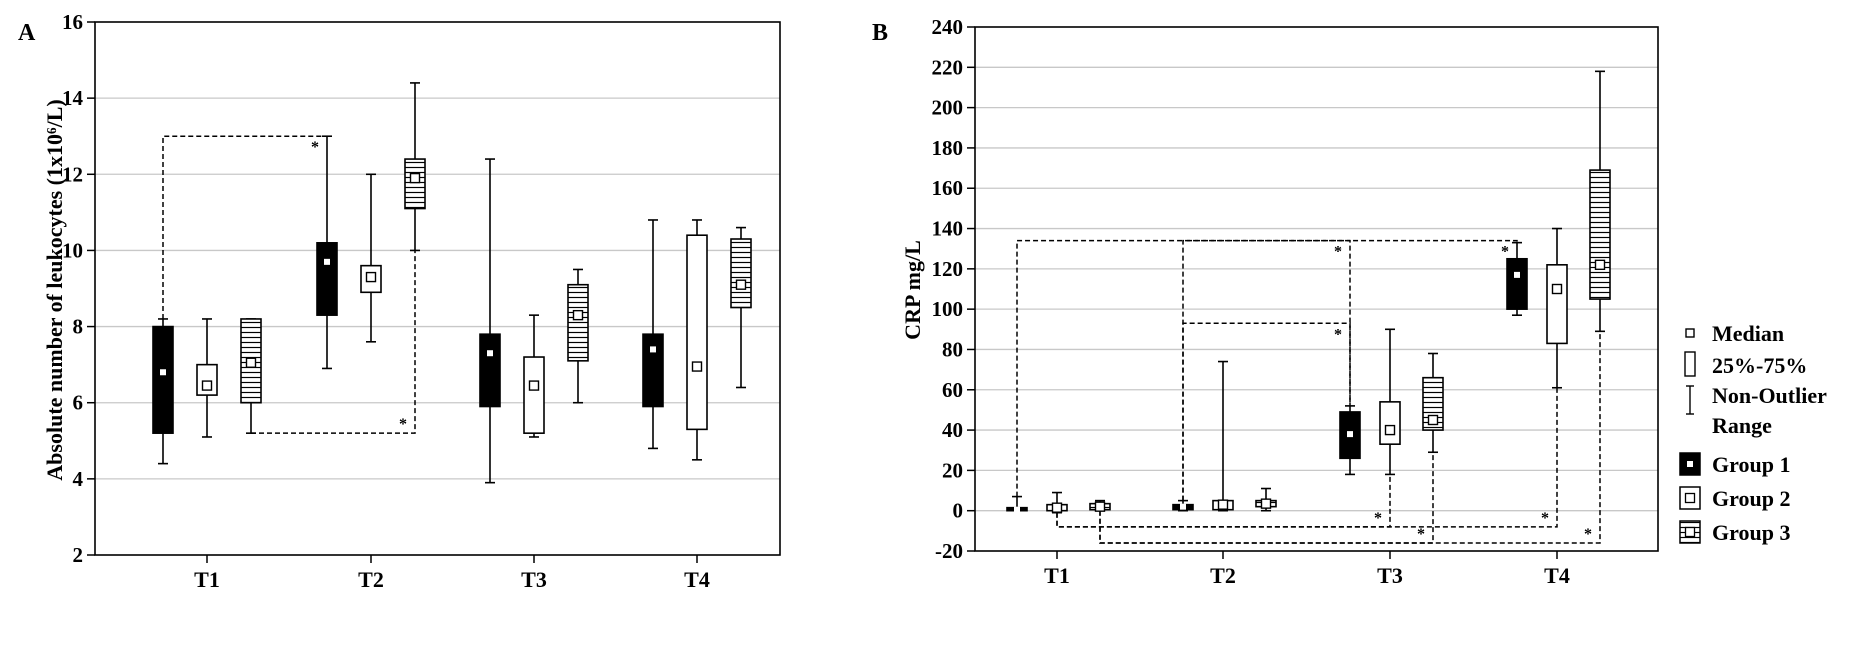 This screenshot has width=1852, height=653. What do you see at coordinates (1742, 425) in the screenshot?
I see `legend-label-whisker-line2: Range` at bounding box center [1742, 425].